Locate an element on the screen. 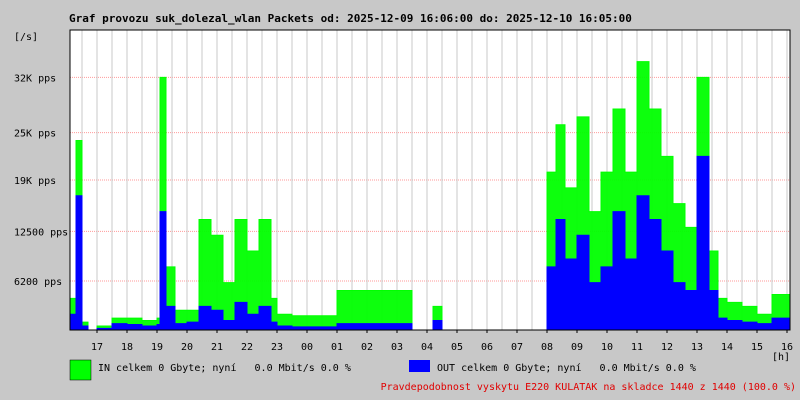 The height and width of the screenshot is (400, 800). x-tick-label: 00 is located at coordinates (307, 347).